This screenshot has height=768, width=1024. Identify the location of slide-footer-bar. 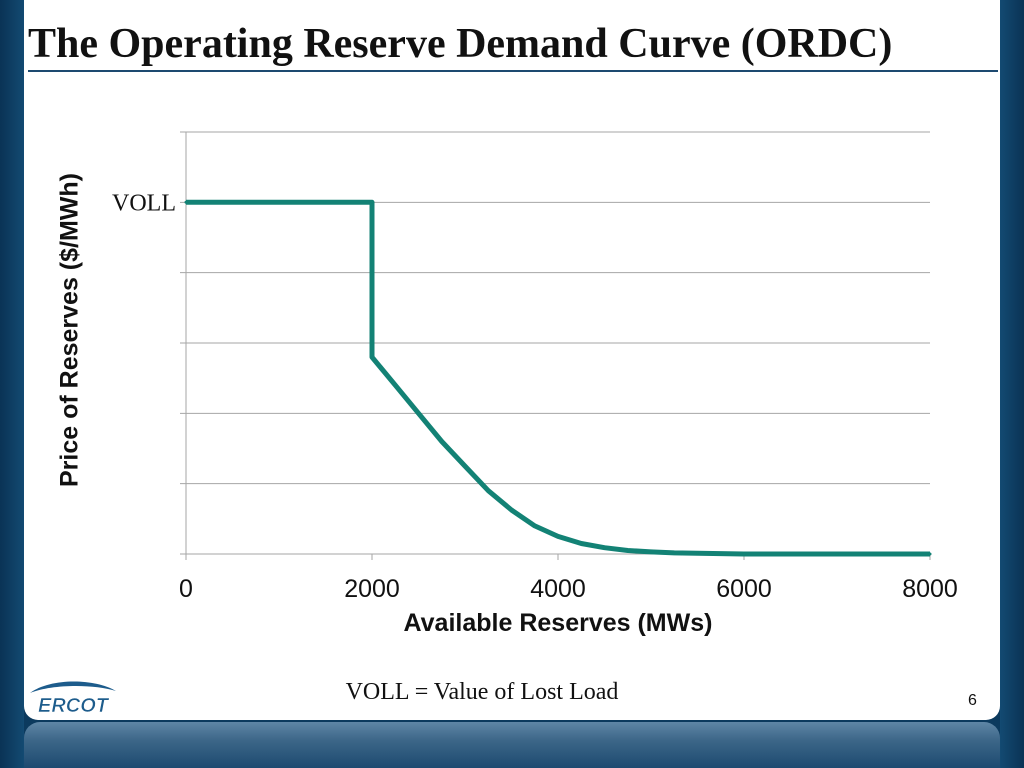
(512, 745).